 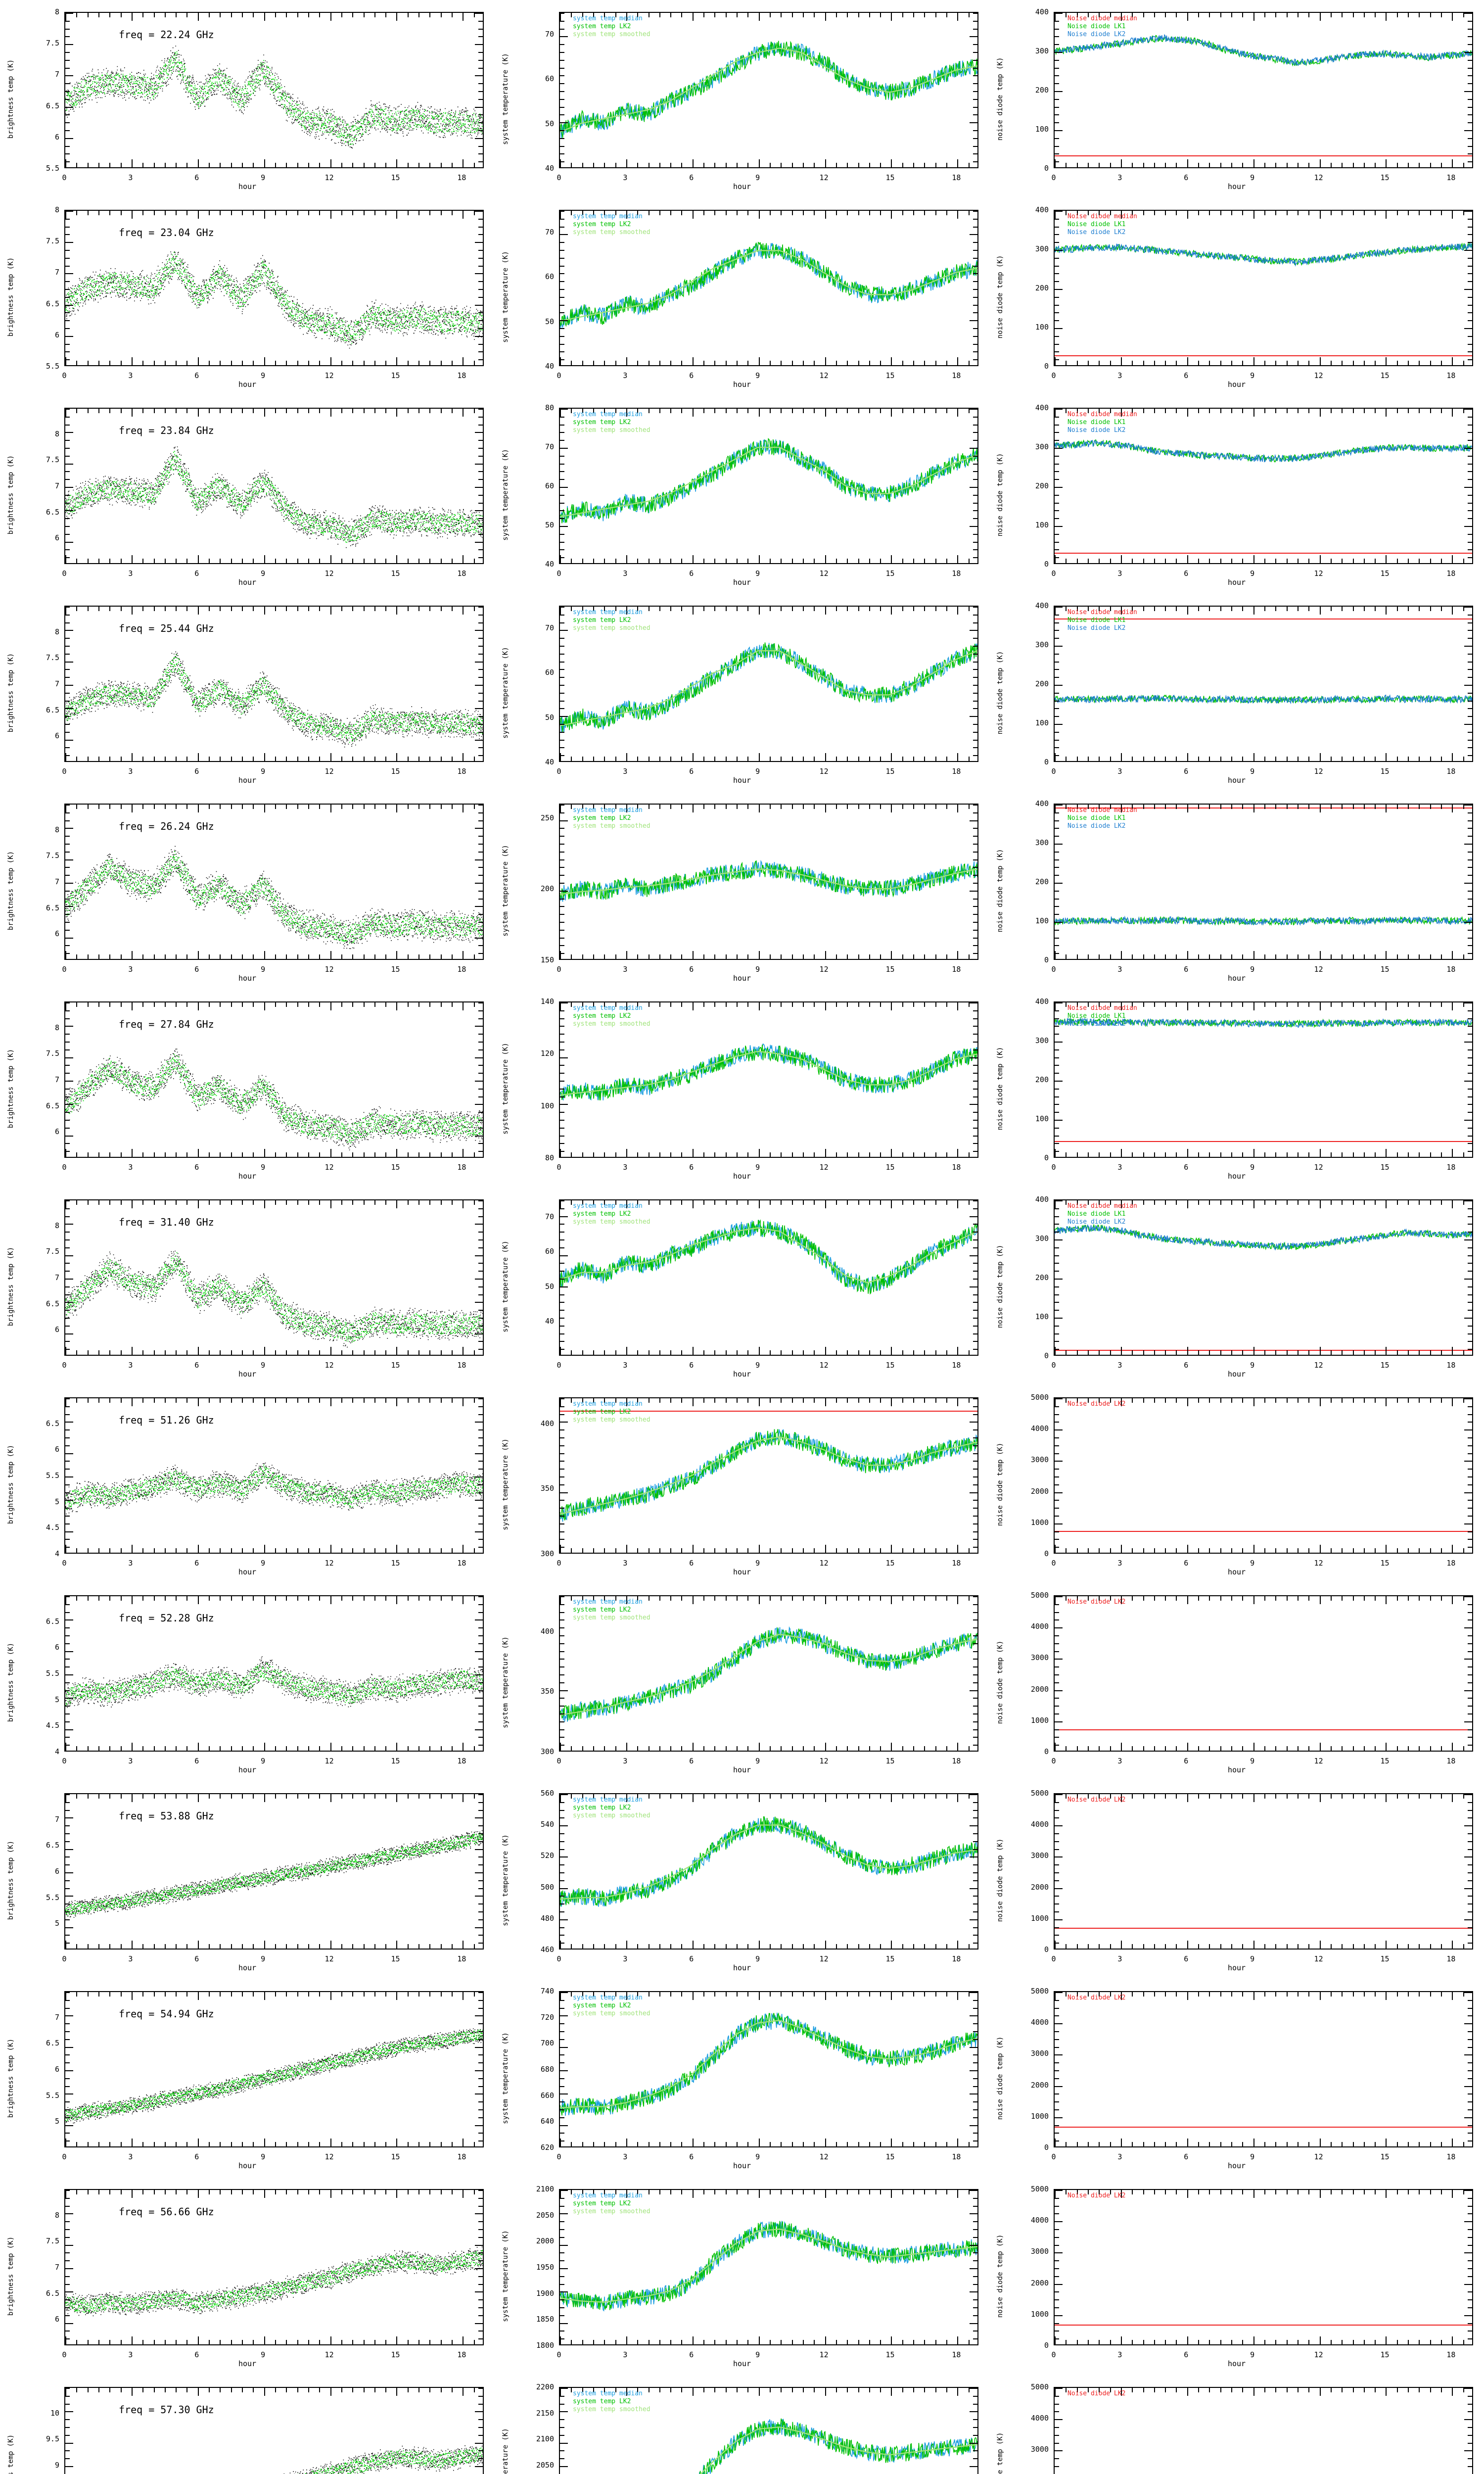 What do you see at coordinates (956, 2157) in the screenshot?
I see `x-tick-label: 18` at bounding box center [956, 2157].